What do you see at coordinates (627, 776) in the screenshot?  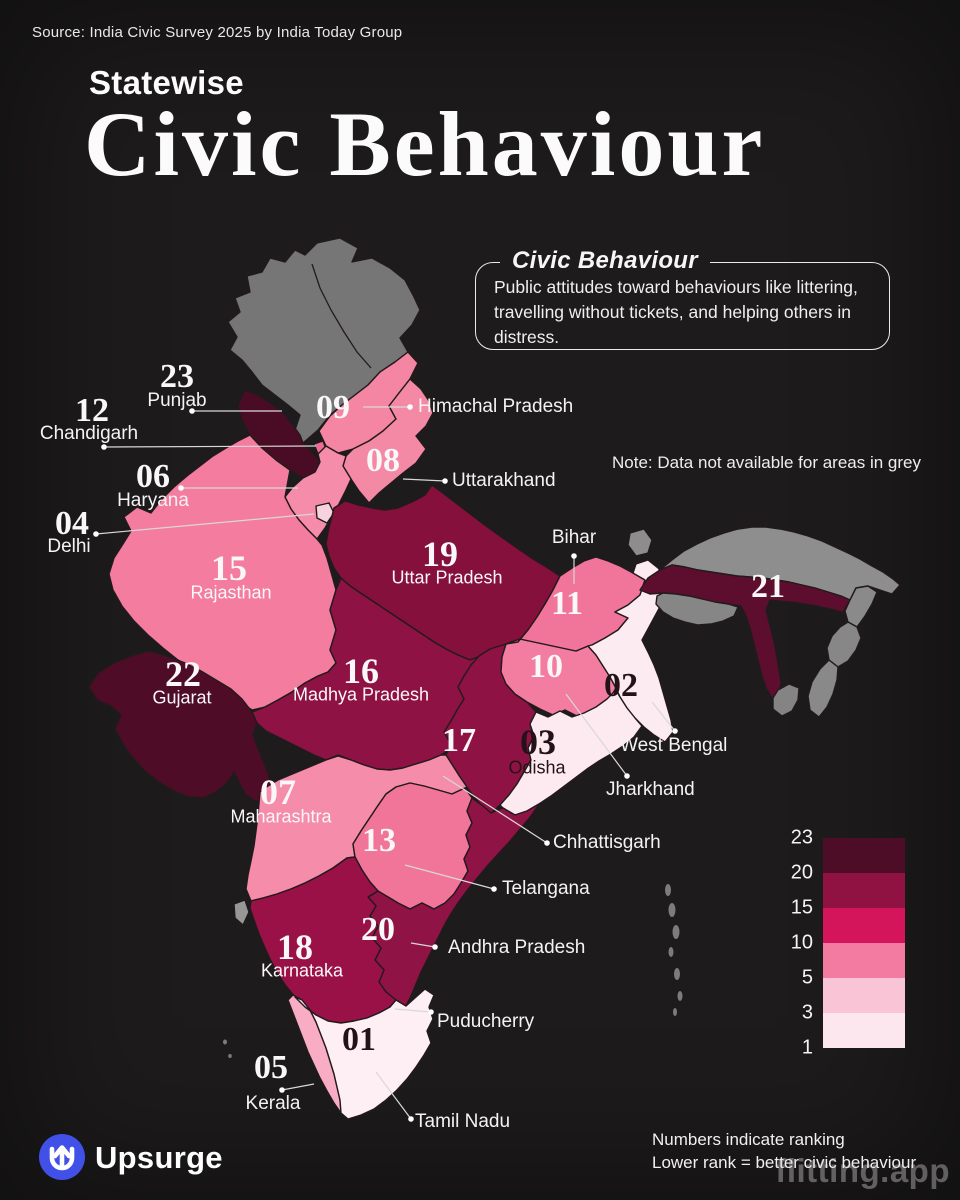 I see `leader-dot-jharkhand` at bounding box center [627, 776].